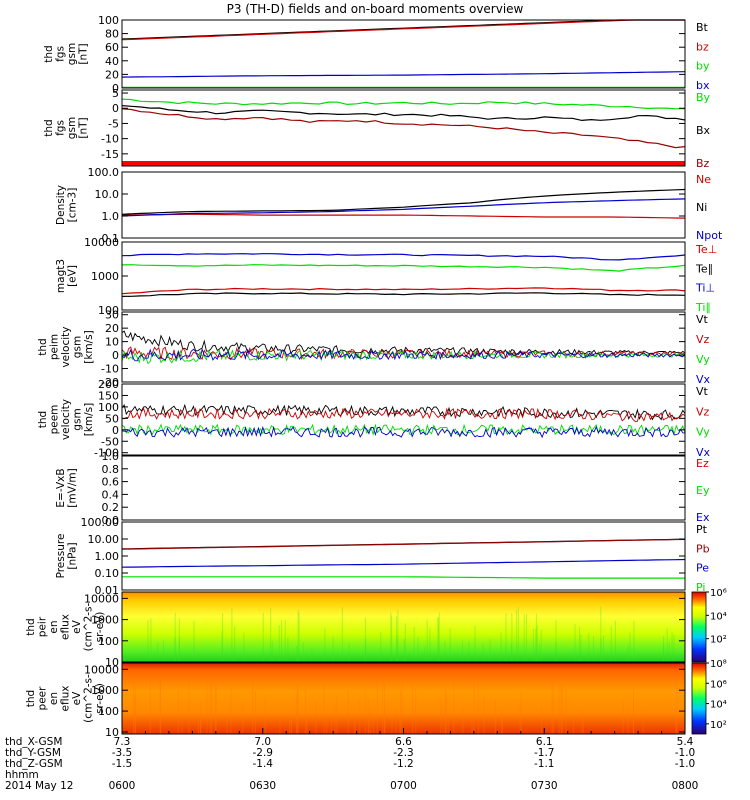  I want to click on ephemeris-label: thd_Y-GSM, so click(33, 753).